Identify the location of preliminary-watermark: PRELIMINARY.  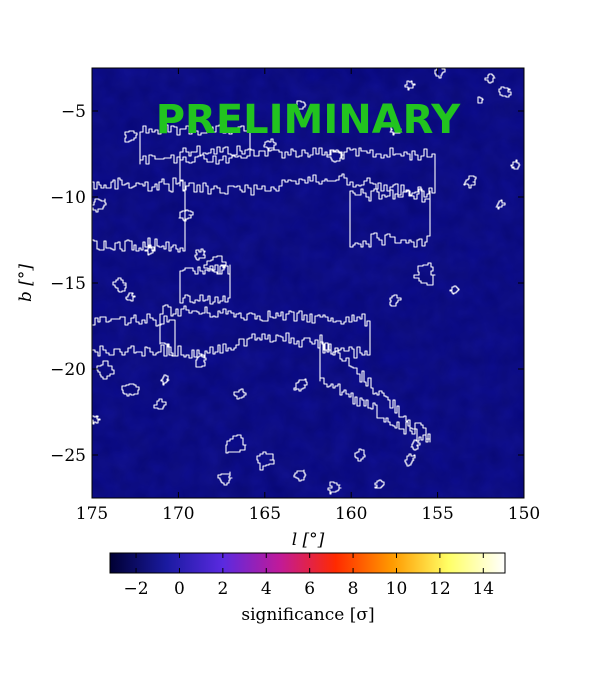
(309, 120).